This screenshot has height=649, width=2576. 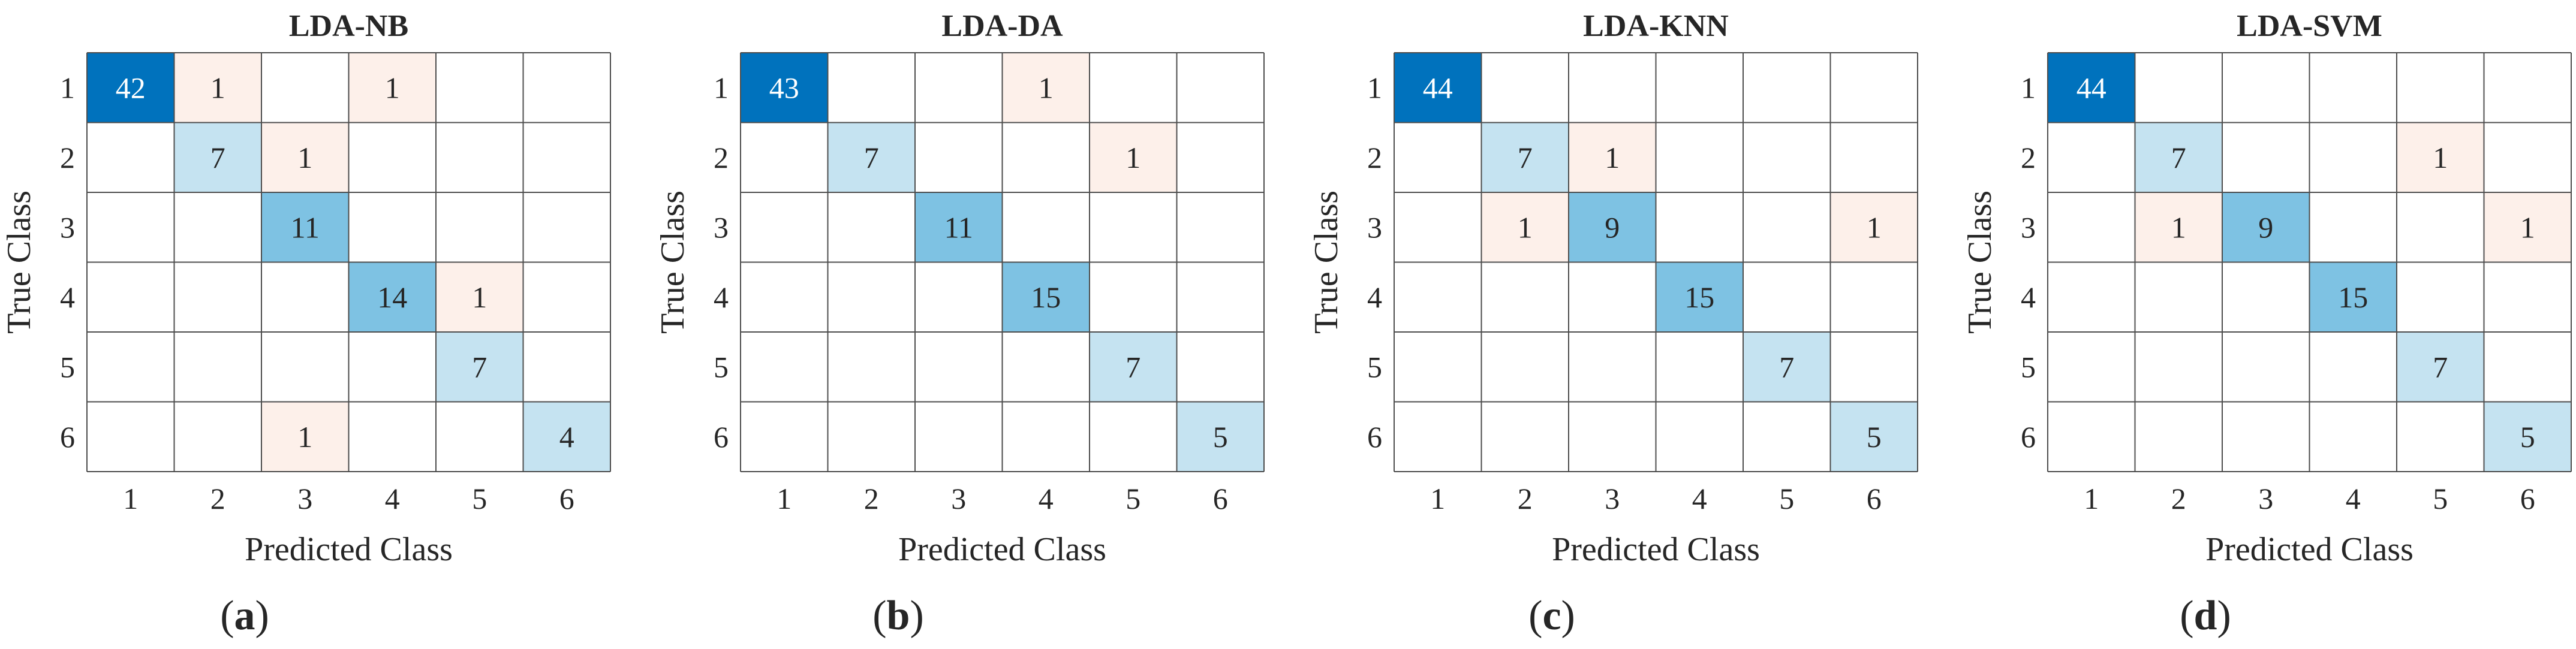 What do you see at coordinates (130, 499) in the screenshot?
I see `x-tick-label: 1` at bounding box center [130, 499].